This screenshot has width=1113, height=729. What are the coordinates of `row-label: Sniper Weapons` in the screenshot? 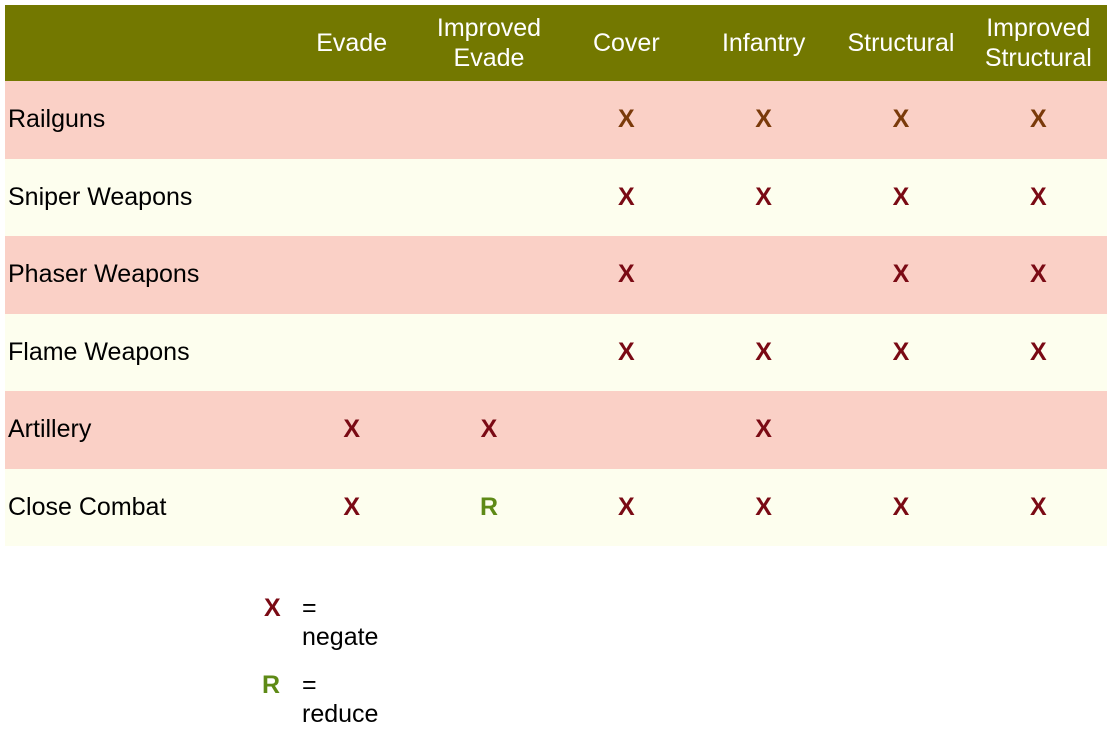 It's located at (100, 196).